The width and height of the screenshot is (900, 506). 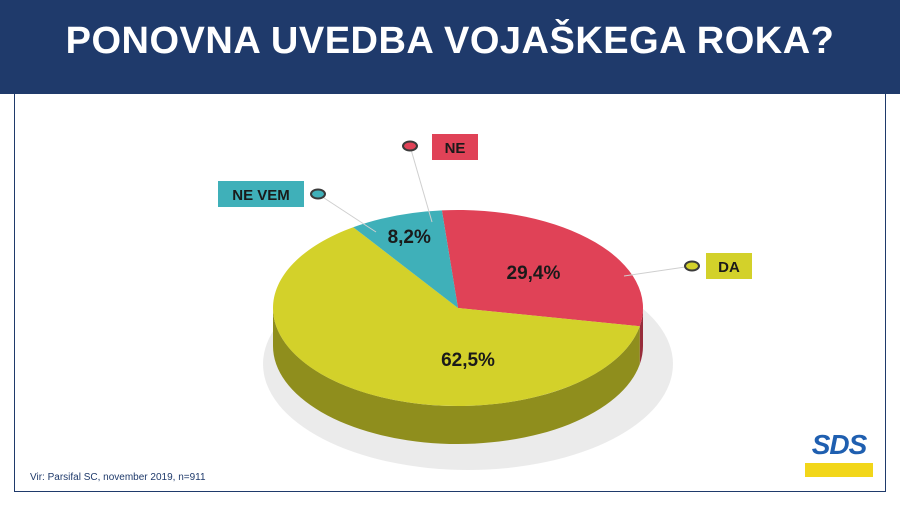 I want to click on value-label-ne: 29,4%, so click(x=534, y=273).